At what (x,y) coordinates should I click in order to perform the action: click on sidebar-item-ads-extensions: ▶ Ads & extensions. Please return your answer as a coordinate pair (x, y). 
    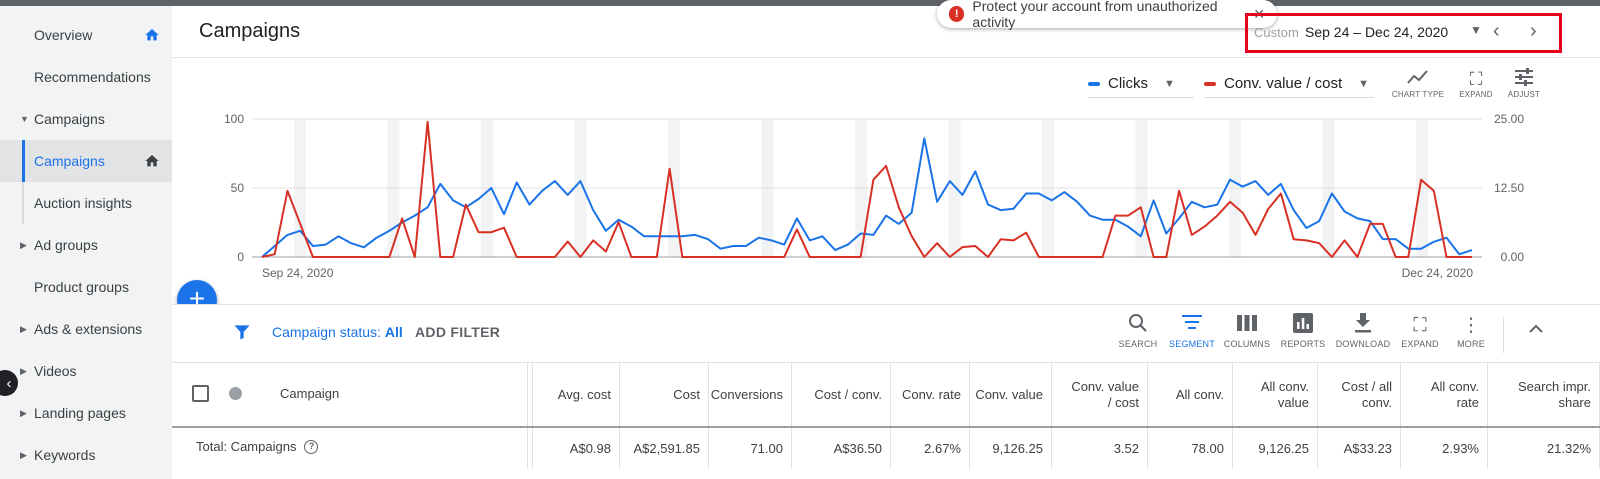
    Looking at the image, I should click on (86, 329).